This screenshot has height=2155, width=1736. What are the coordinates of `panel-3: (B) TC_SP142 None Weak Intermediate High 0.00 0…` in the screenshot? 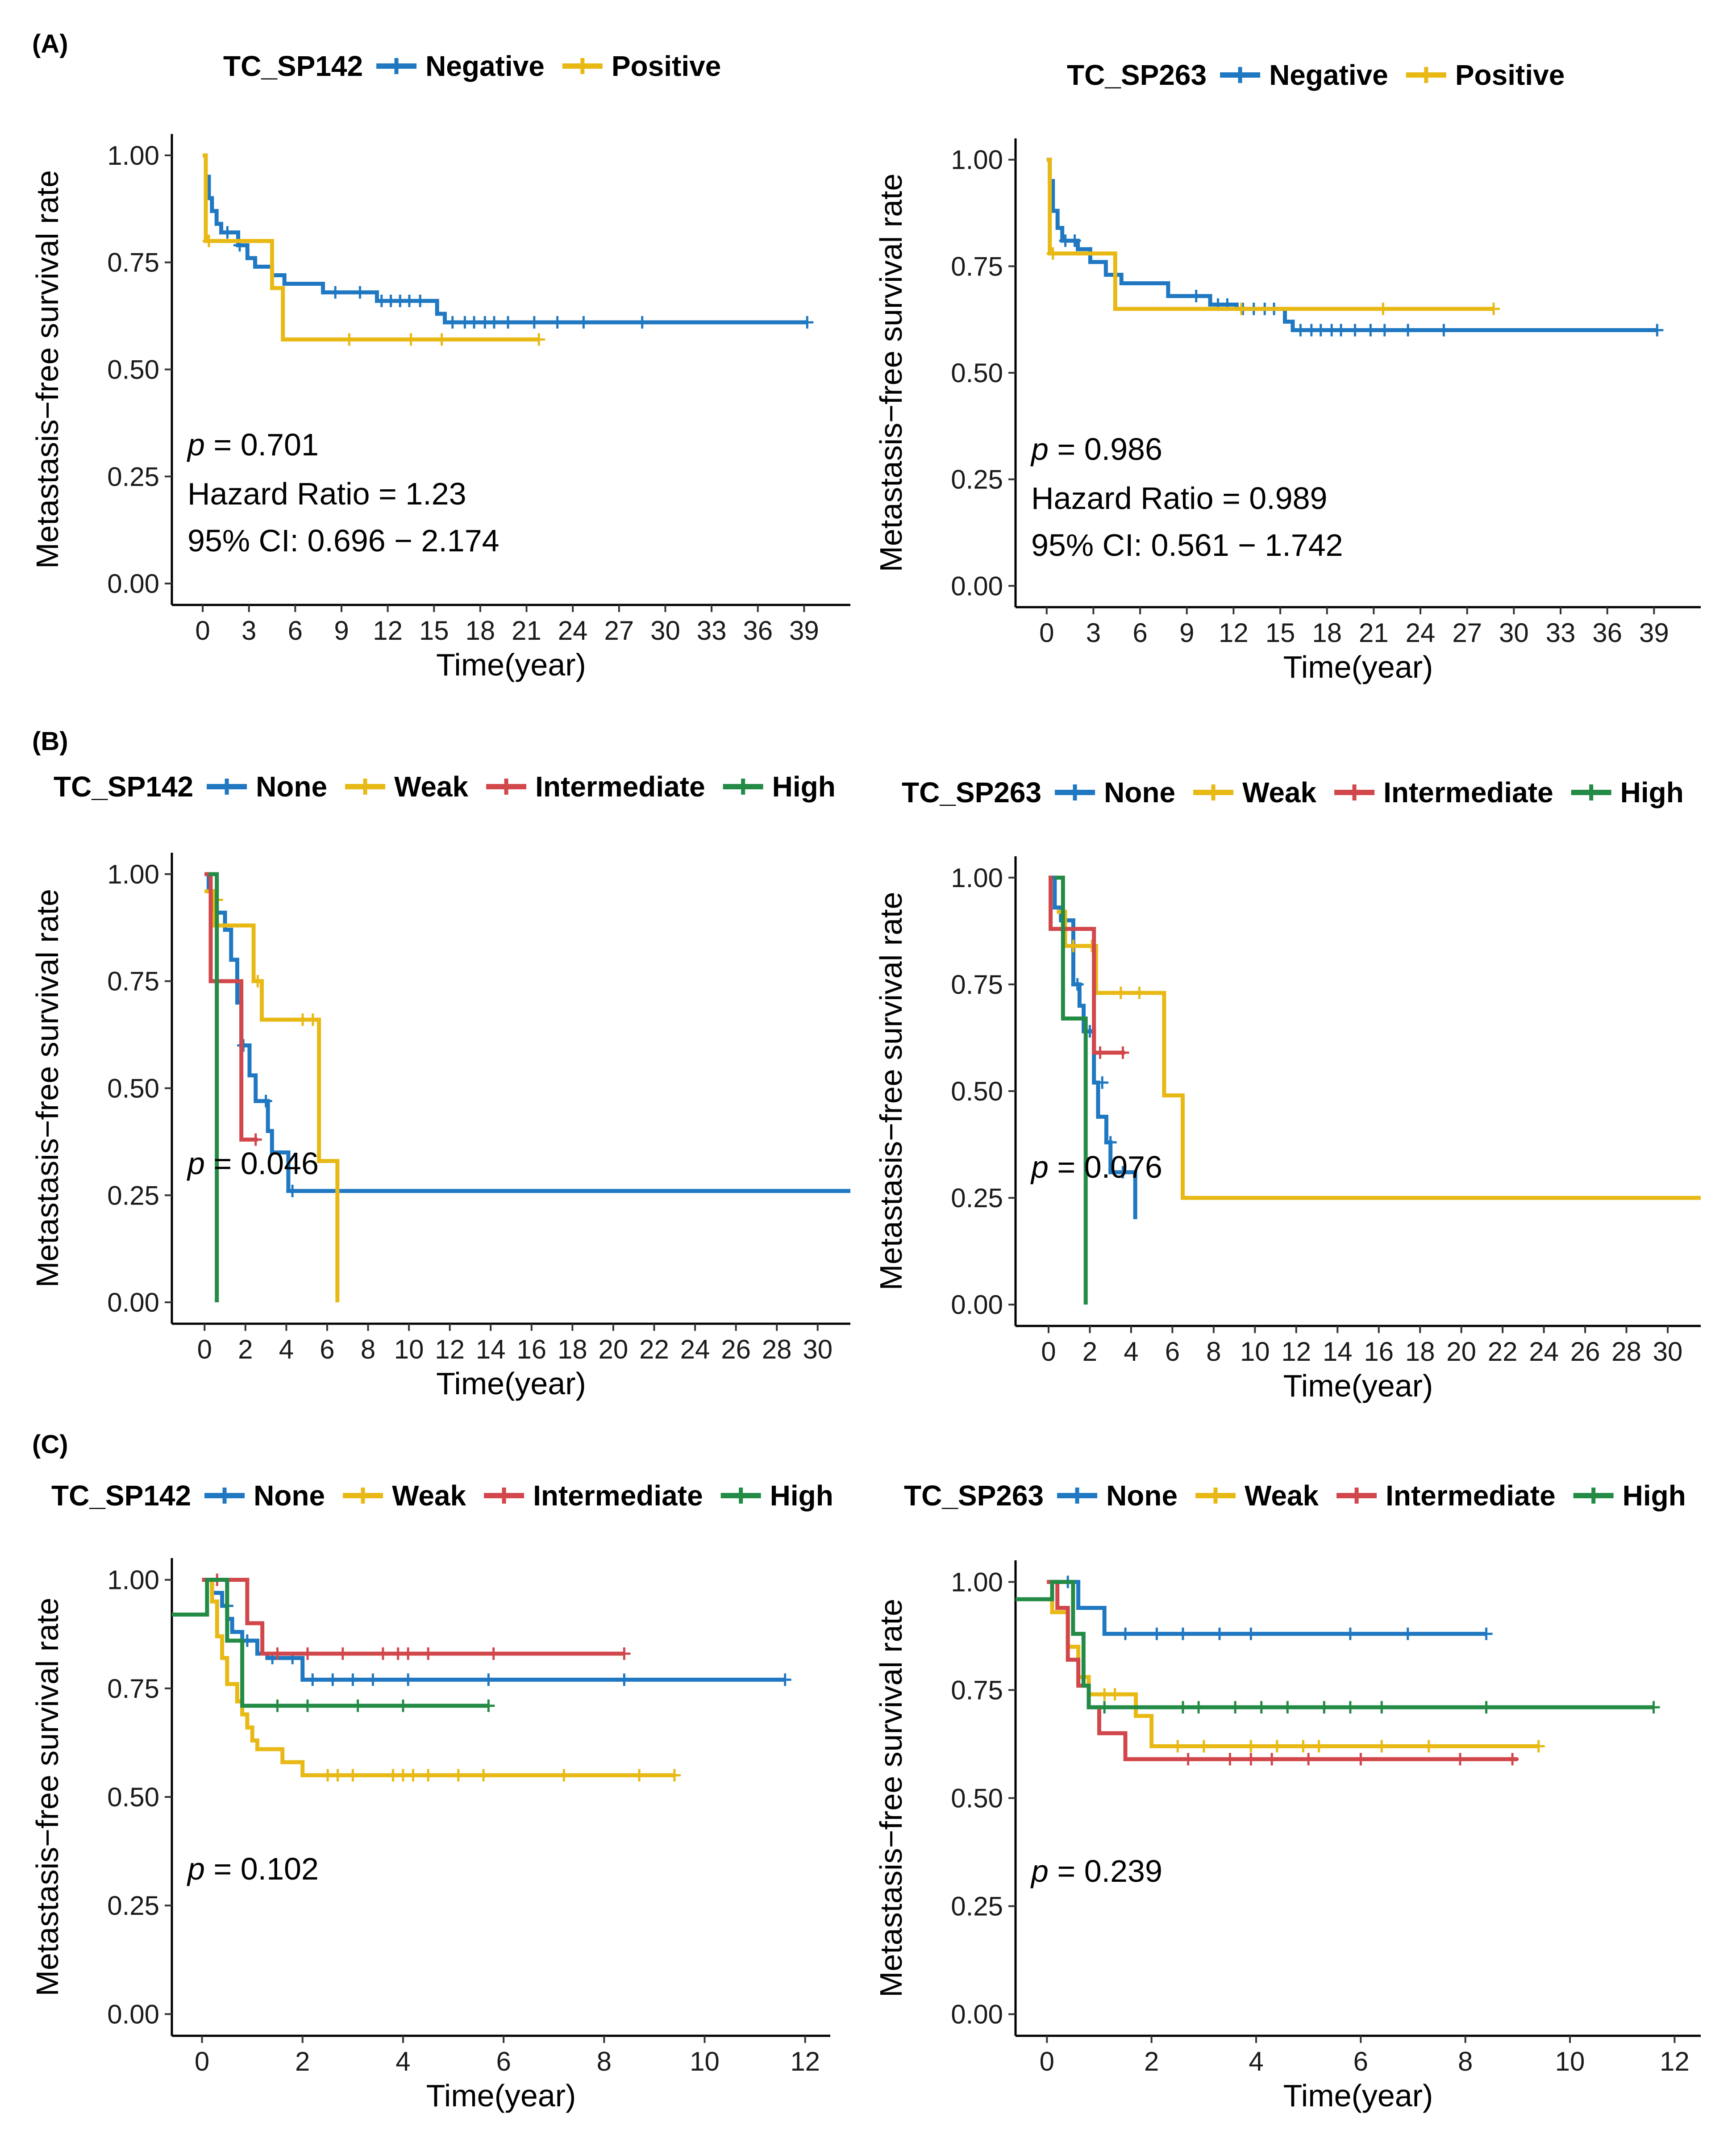 It's located at (440, 1064).